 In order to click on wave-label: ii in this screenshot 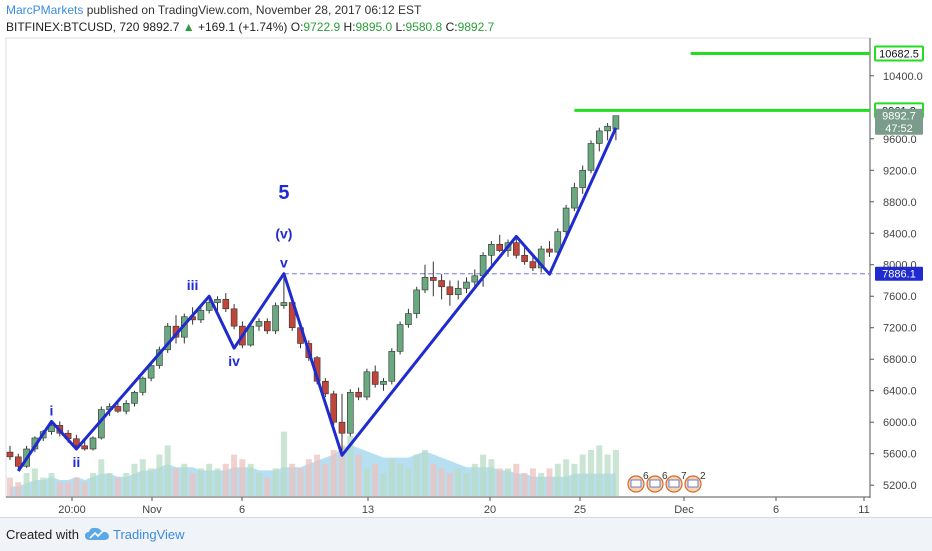, I will do `click(77, 462)`.